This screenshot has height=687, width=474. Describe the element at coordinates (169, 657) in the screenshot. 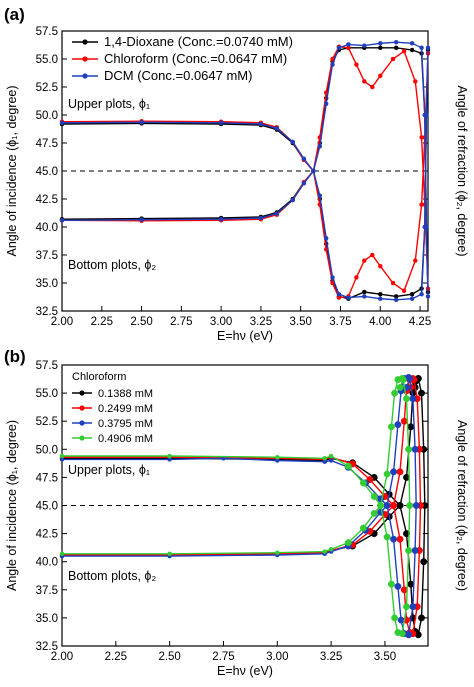

I see `panel-b-xtick-label: 2.50` at that location.